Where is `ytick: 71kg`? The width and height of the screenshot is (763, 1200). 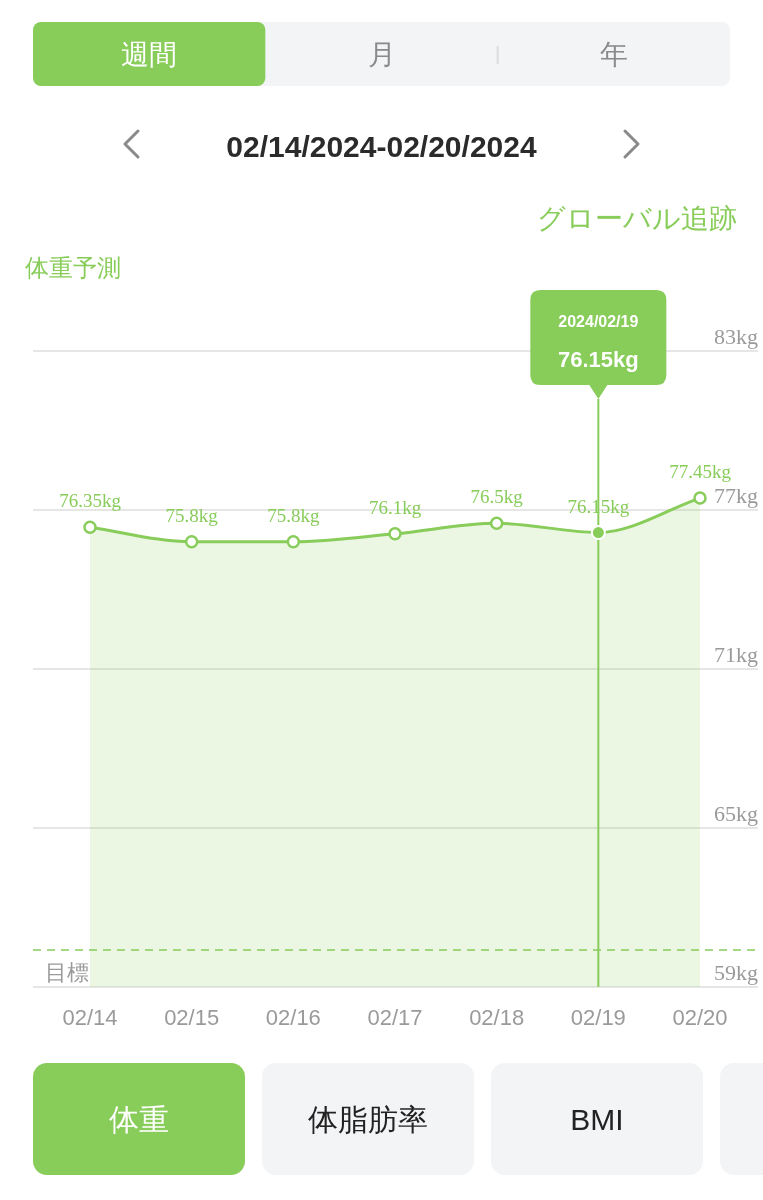 ytick: 71kg is located at coordinates (736, 654).